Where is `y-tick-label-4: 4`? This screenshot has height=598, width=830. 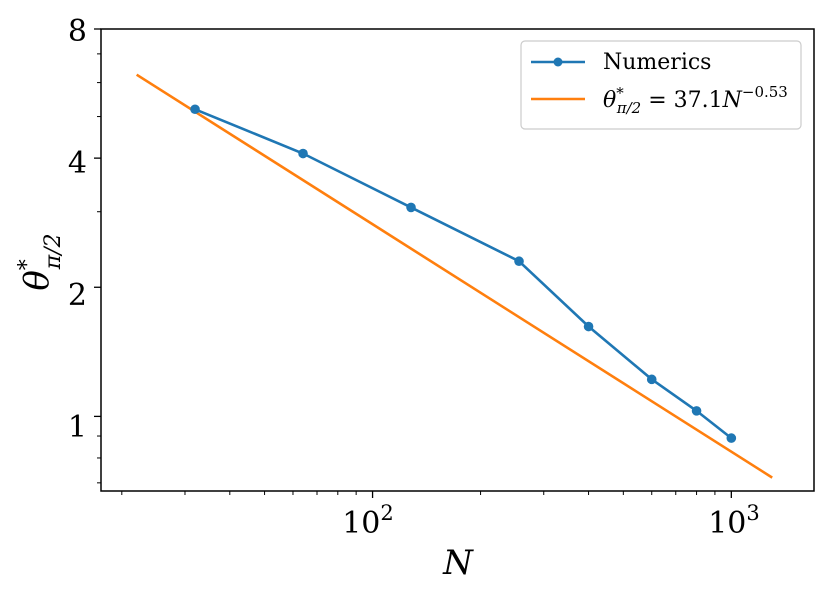 y-tick-label-4: 4 is located at coordinates (77, 163).